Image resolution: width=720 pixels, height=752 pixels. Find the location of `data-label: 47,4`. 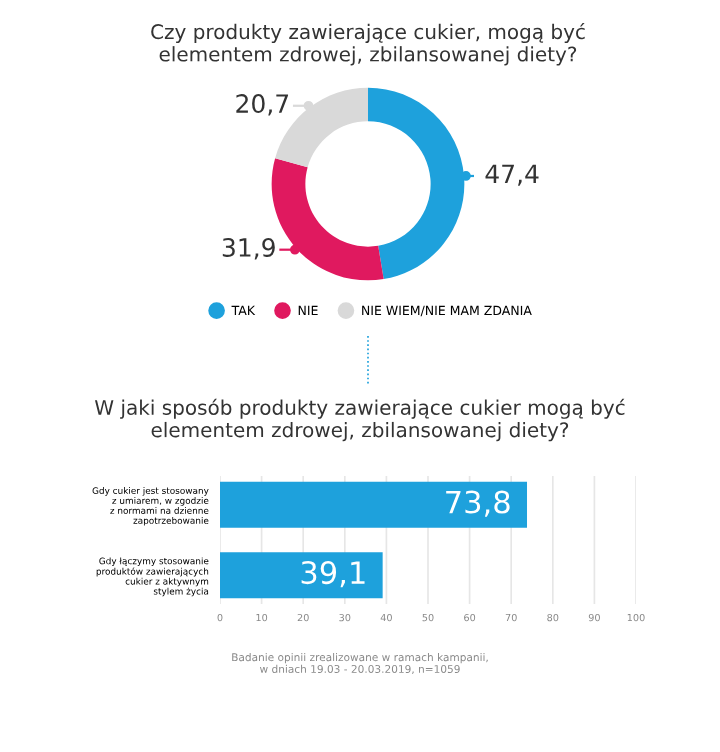

data-label: 47,4 is located at coordinates (512, 175).